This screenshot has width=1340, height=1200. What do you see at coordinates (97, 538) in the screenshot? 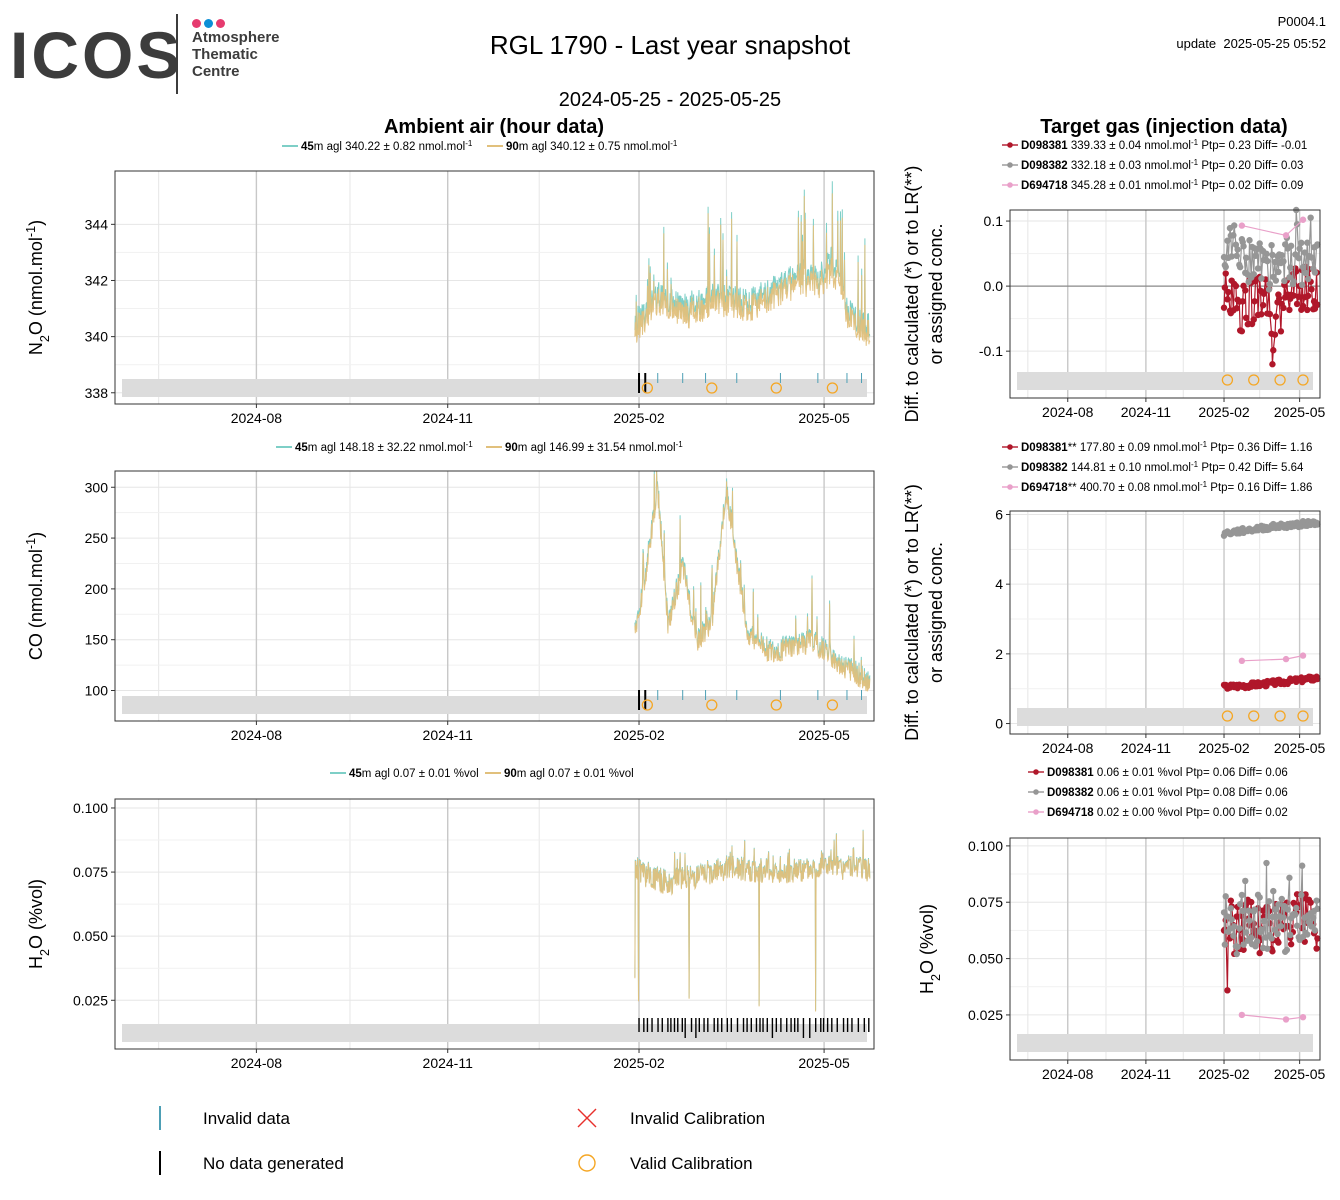
I see `y-tick-label: 250` at bounding box center [97, 538].